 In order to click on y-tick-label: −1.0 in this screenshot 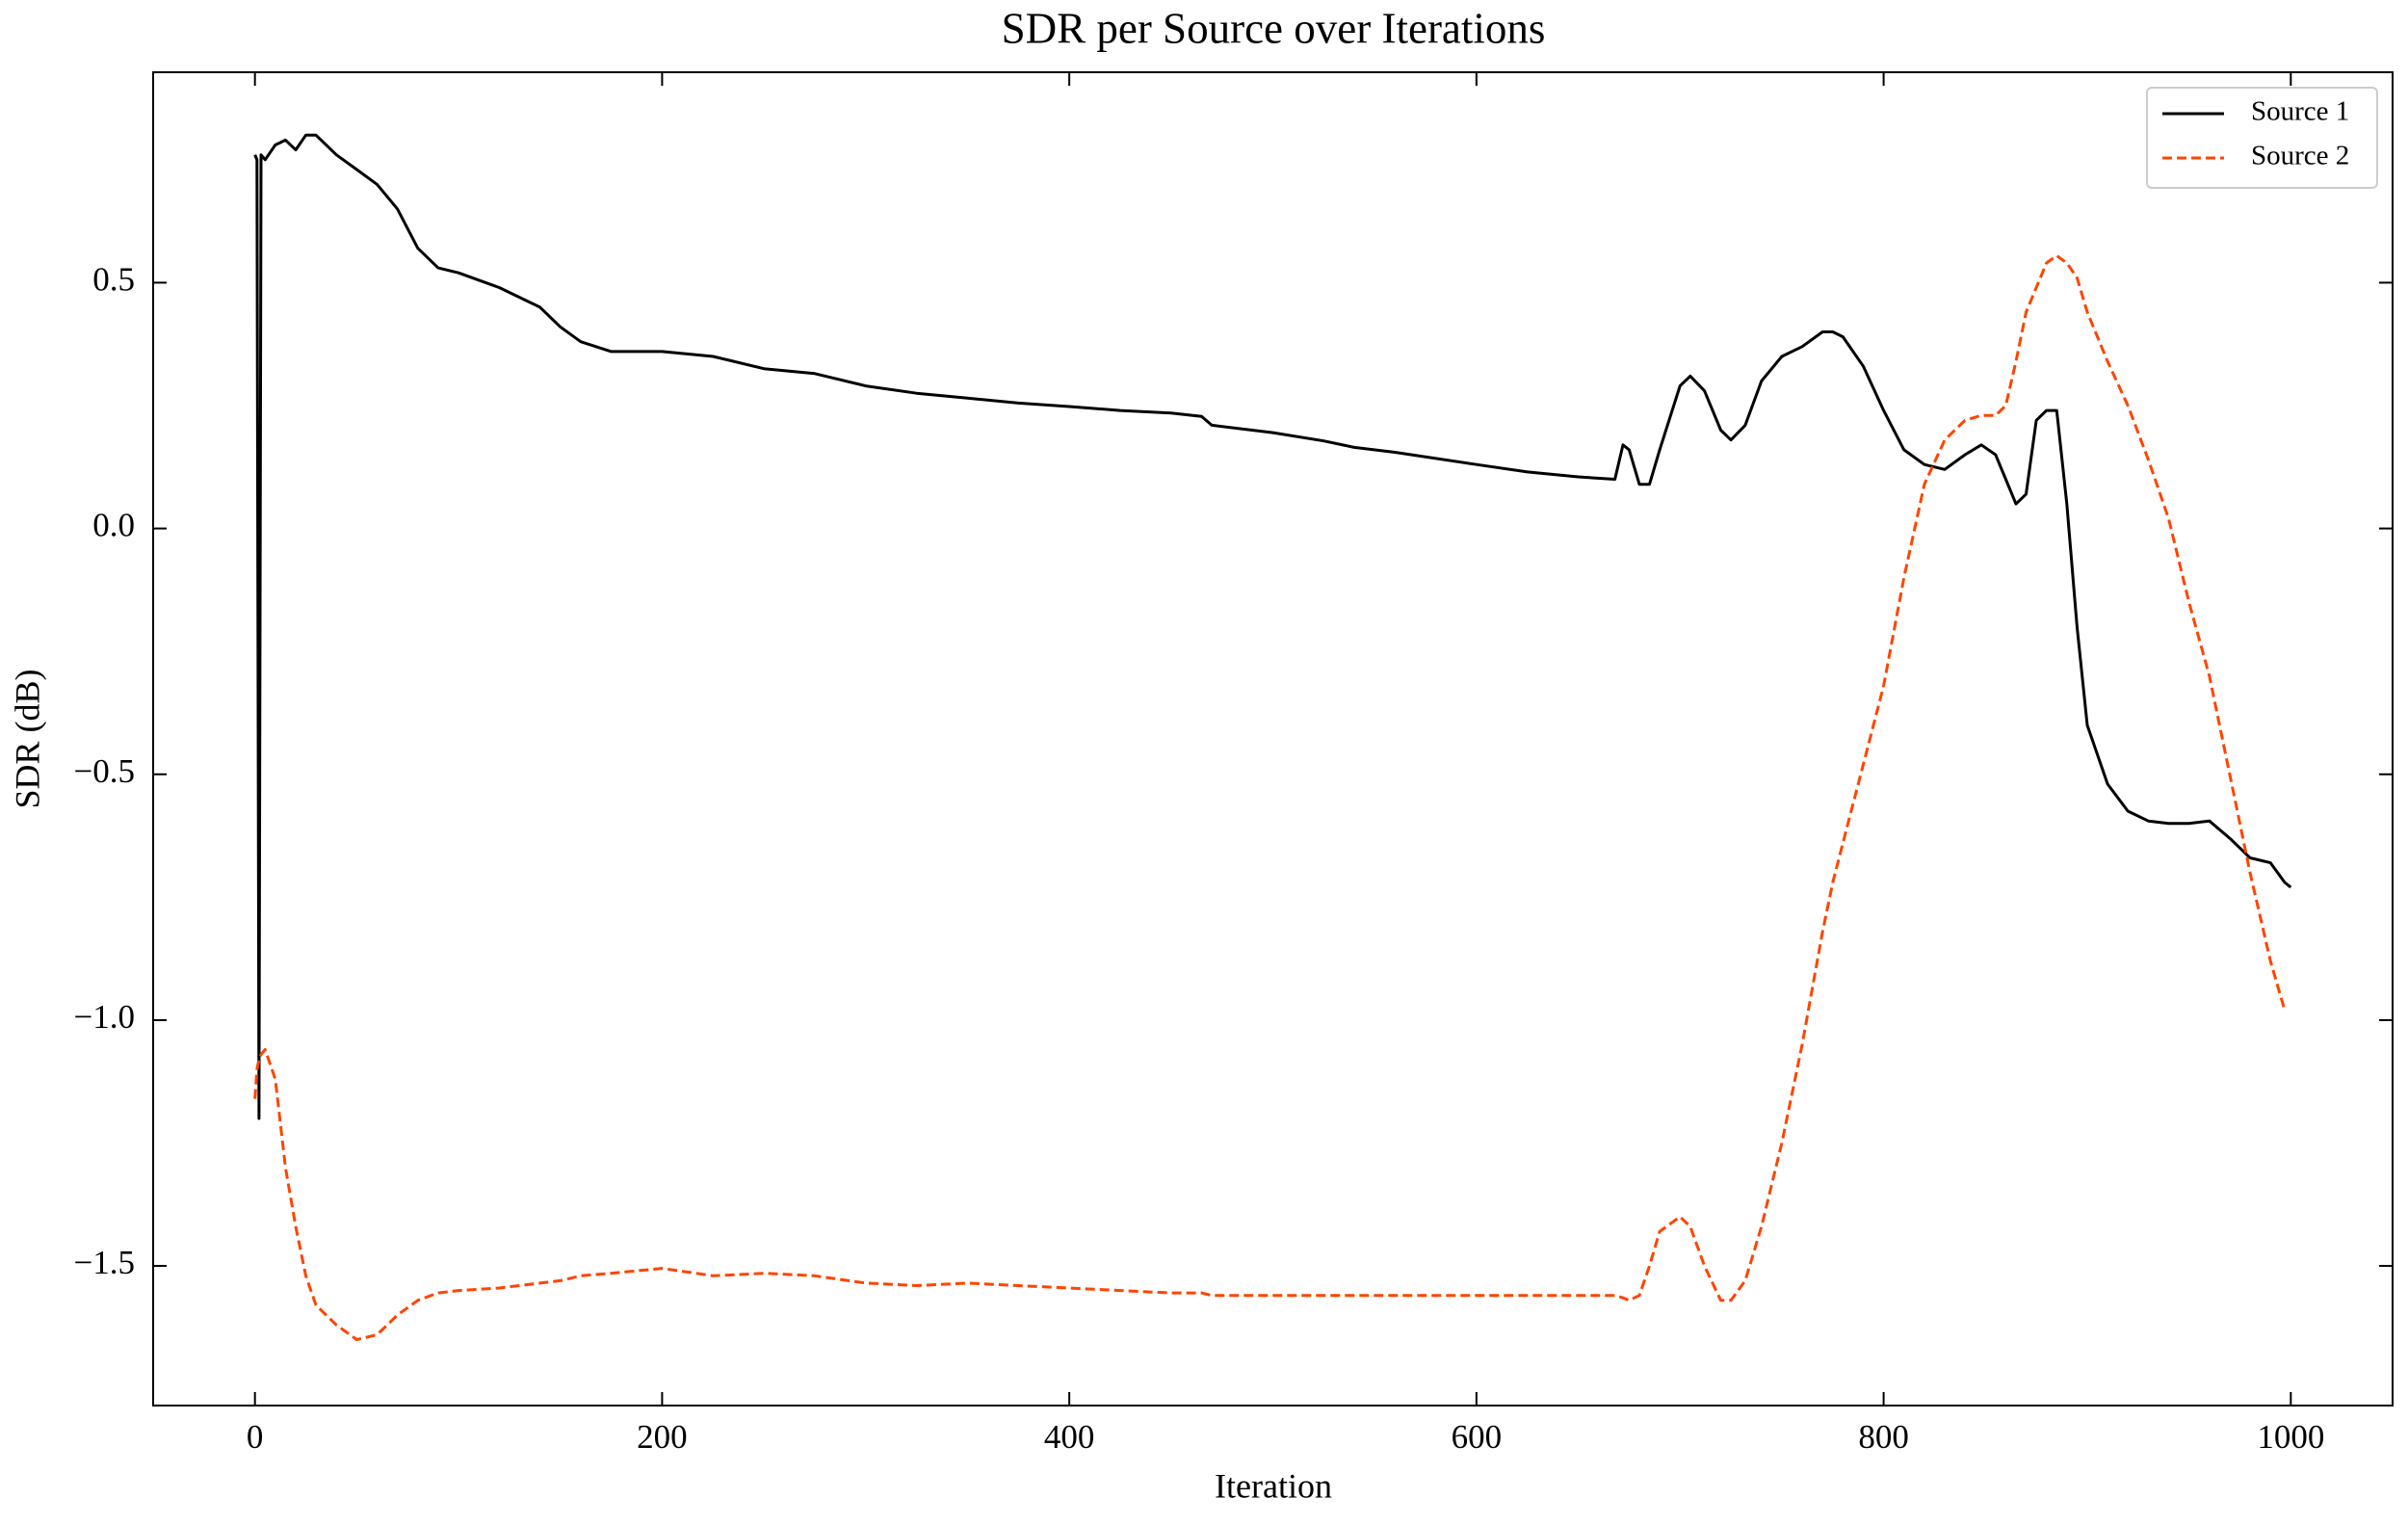, I will do `click(105, 1017)`.